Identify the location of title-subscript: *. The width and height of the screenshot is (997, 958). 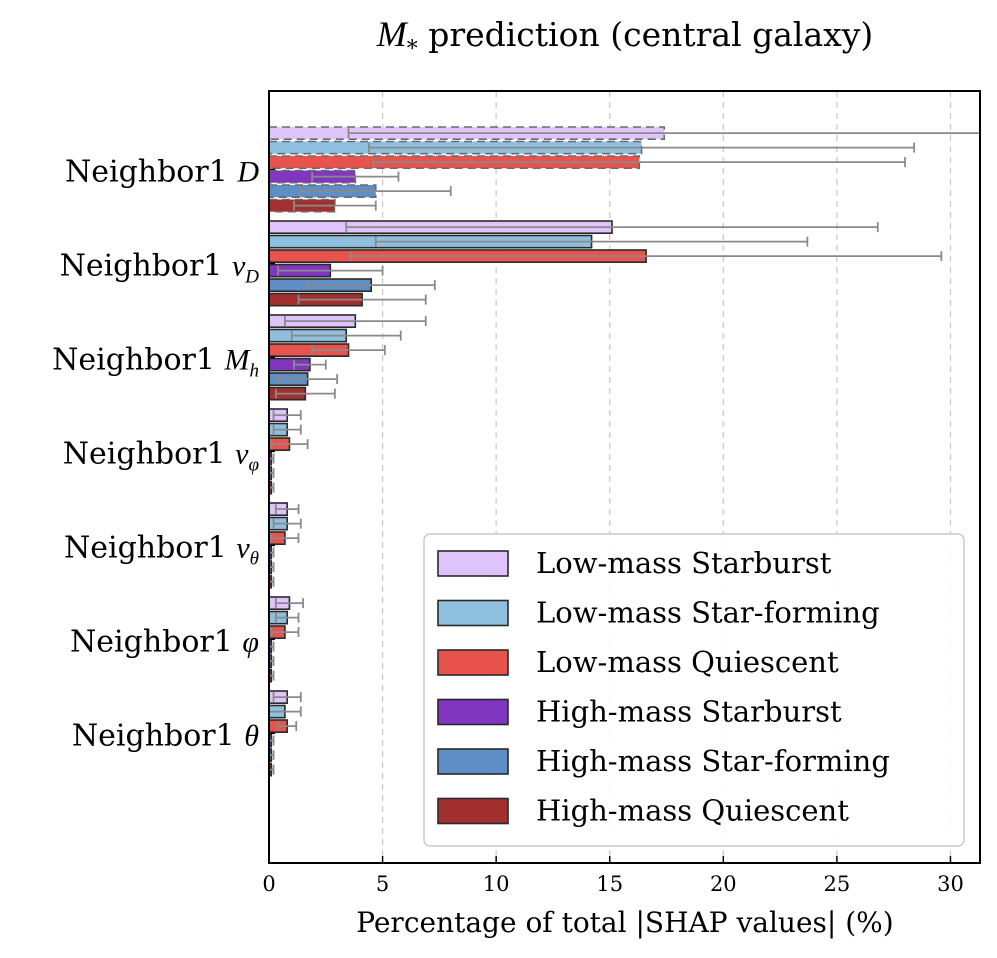
(412, 49).